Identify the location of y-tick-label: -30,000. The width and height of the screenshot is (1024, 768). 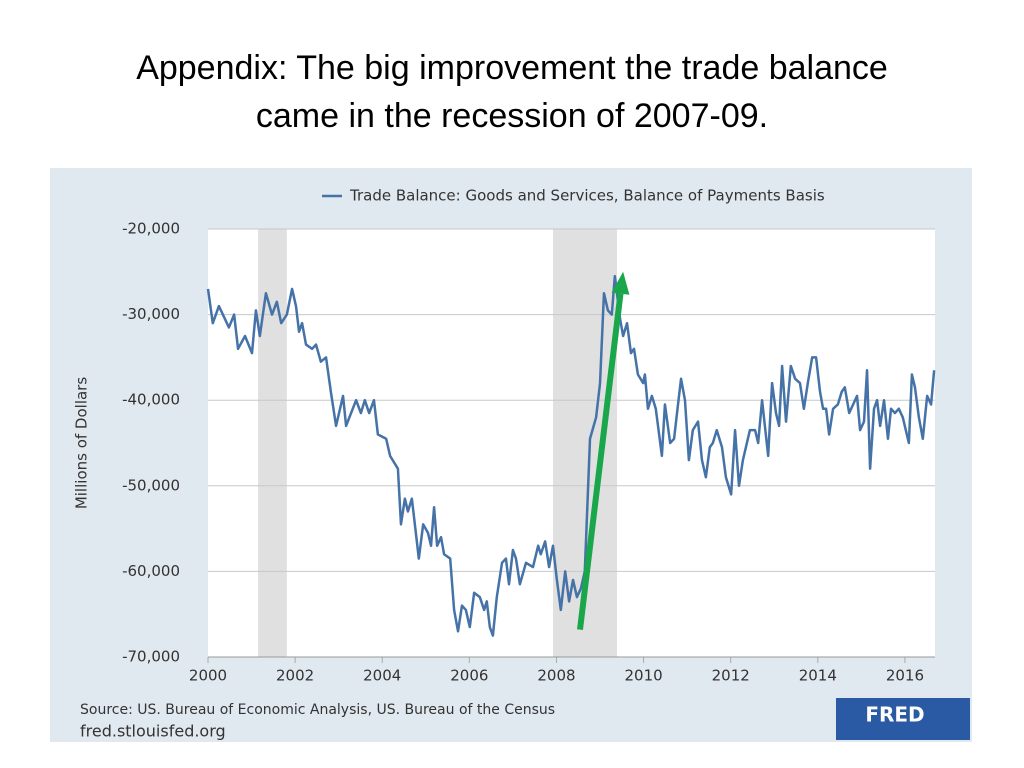
(151, 314).